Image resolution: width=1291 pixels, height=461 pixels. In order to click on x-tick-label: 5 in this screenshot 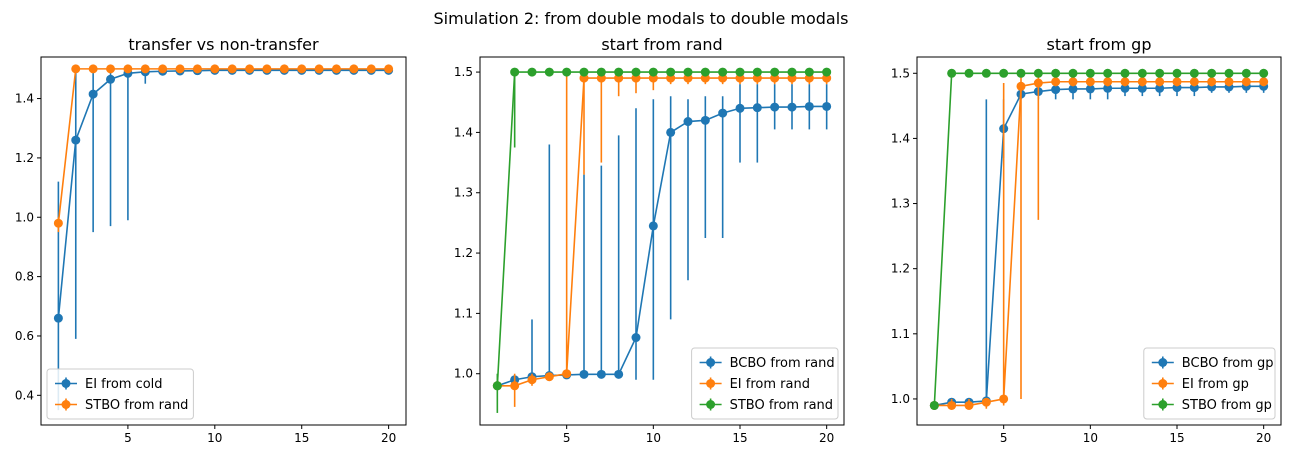, I will do `click(128, 438)`.